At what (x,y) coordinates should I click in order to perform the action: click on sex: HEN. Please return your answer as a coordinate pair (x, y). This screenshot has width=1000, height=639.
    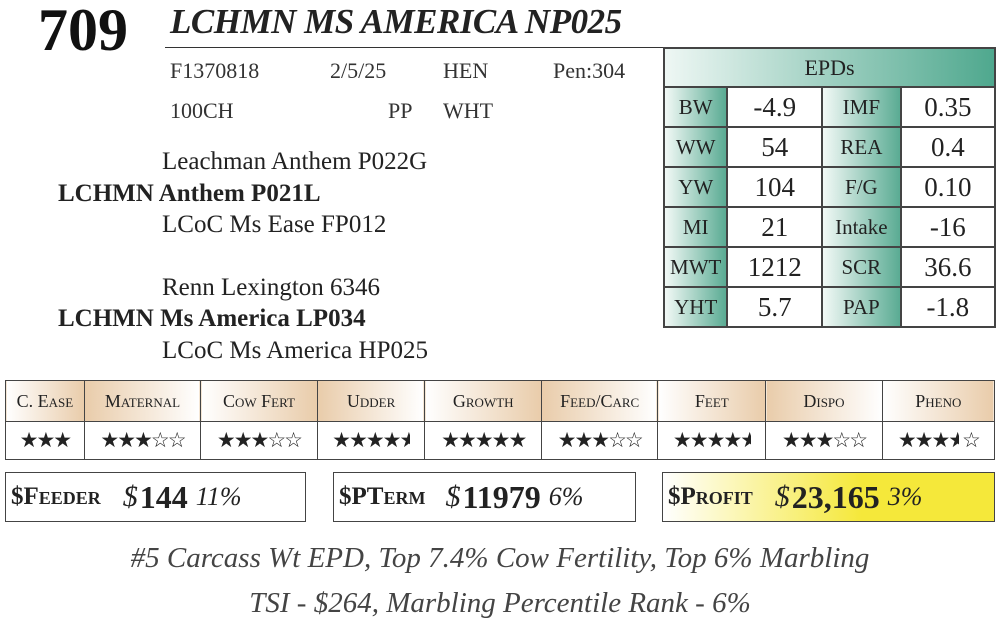
    Looking at the image, I should click on (466, 70).